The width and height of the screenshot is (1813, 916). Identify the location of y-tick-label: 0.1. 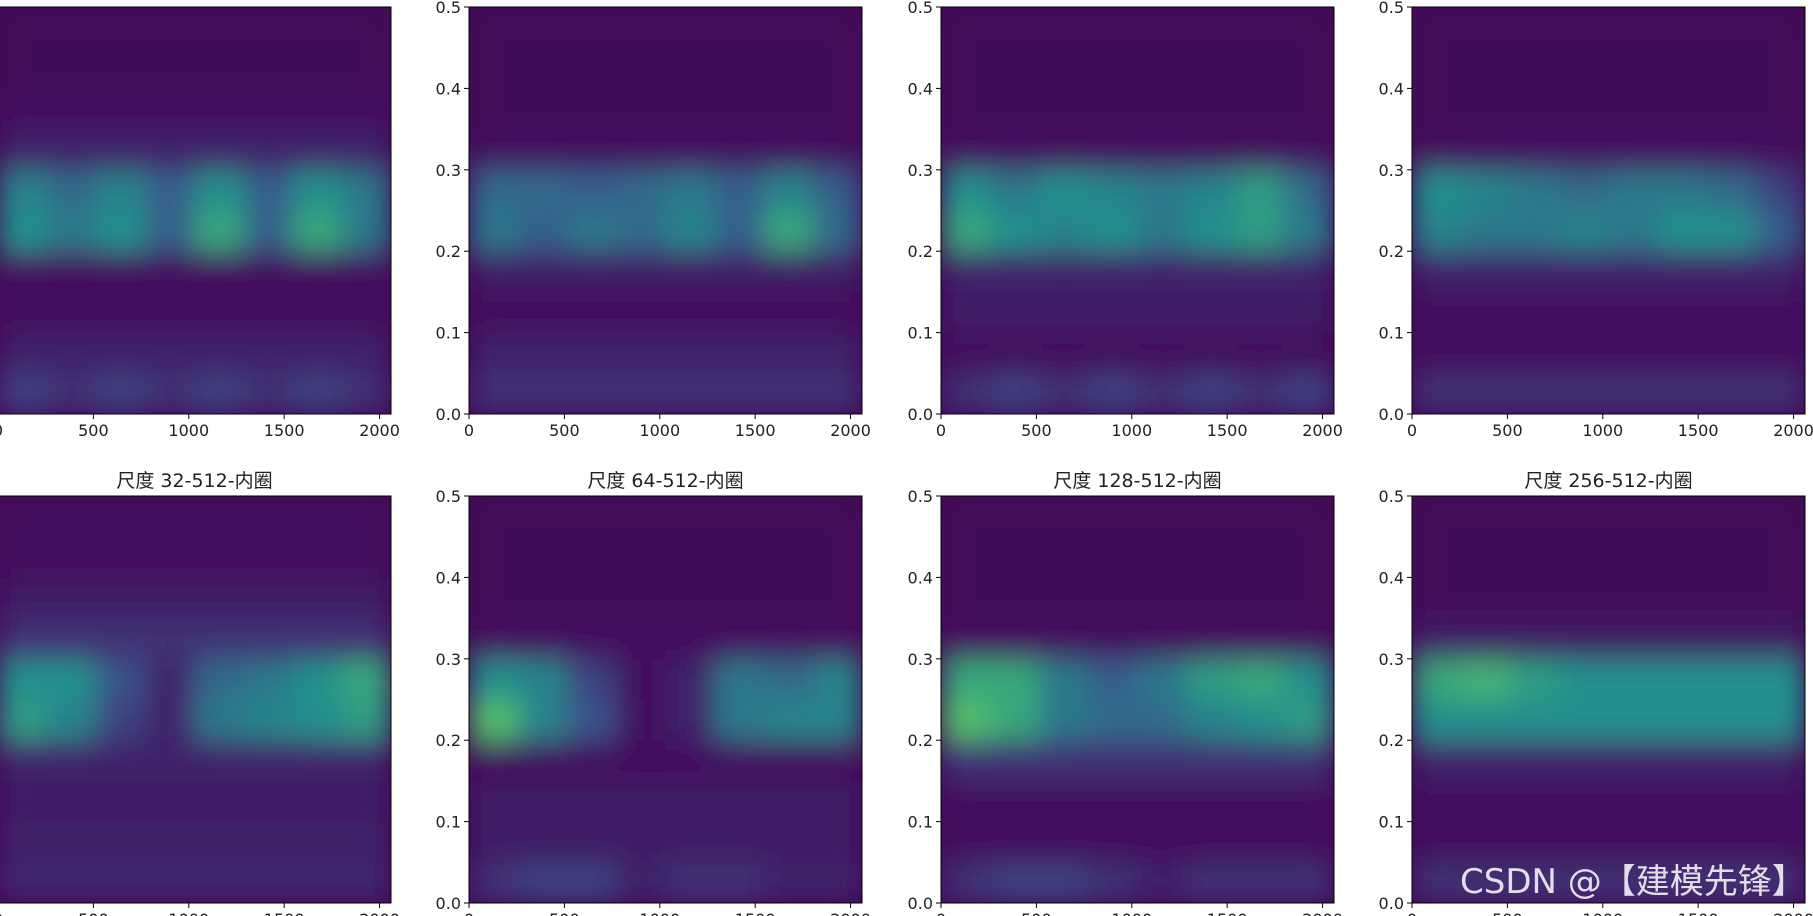
(1391, 333).